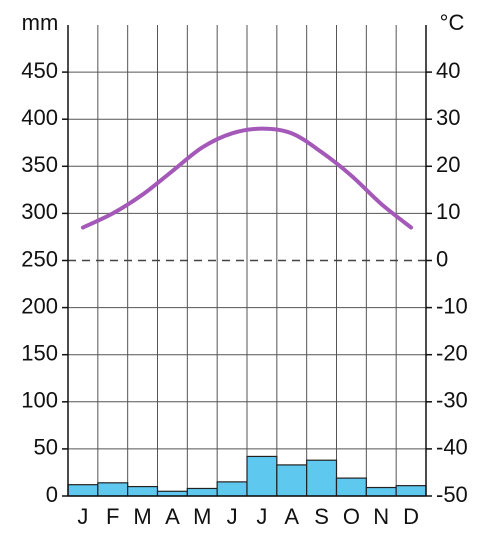  I want to click on y-tick-label: 250, so click(39, 258).